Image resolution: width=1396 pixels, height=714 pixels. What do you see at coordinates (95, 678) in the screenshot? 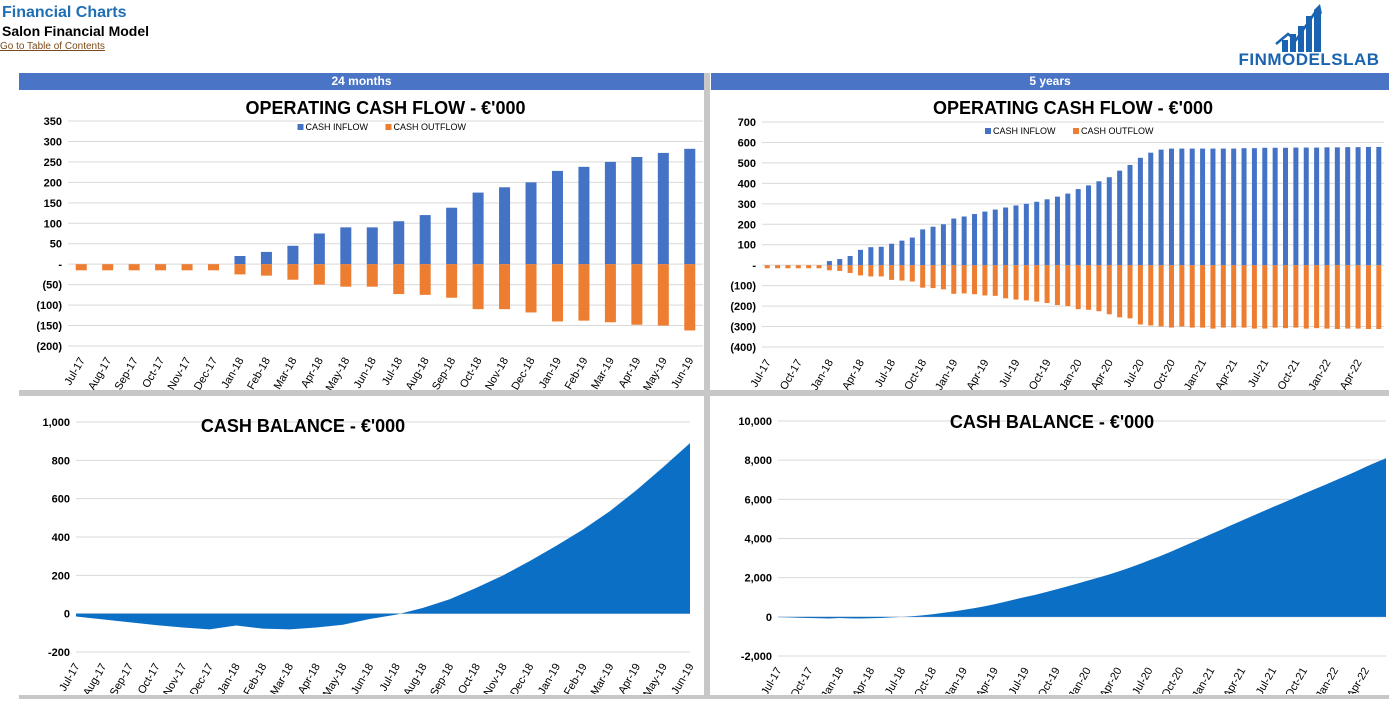
I see `x-tick-label: Aug-17` at bounding box center [95, 678].